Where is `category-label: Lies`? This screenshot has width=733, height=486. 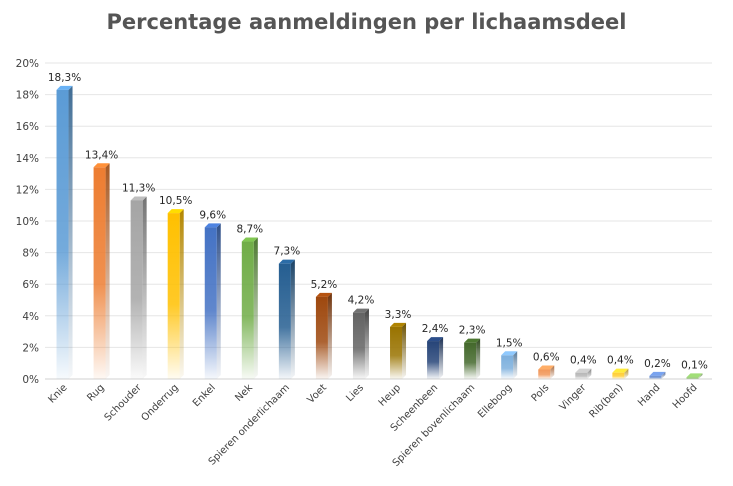
category-label: Lies is located at coordinates (355, 393).